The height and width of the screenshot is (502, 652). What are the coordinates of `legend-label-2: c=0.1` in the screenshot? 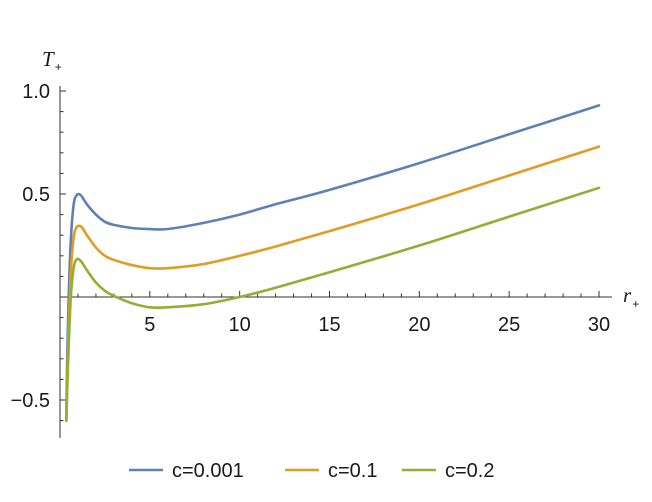 It's located at (352, 471).